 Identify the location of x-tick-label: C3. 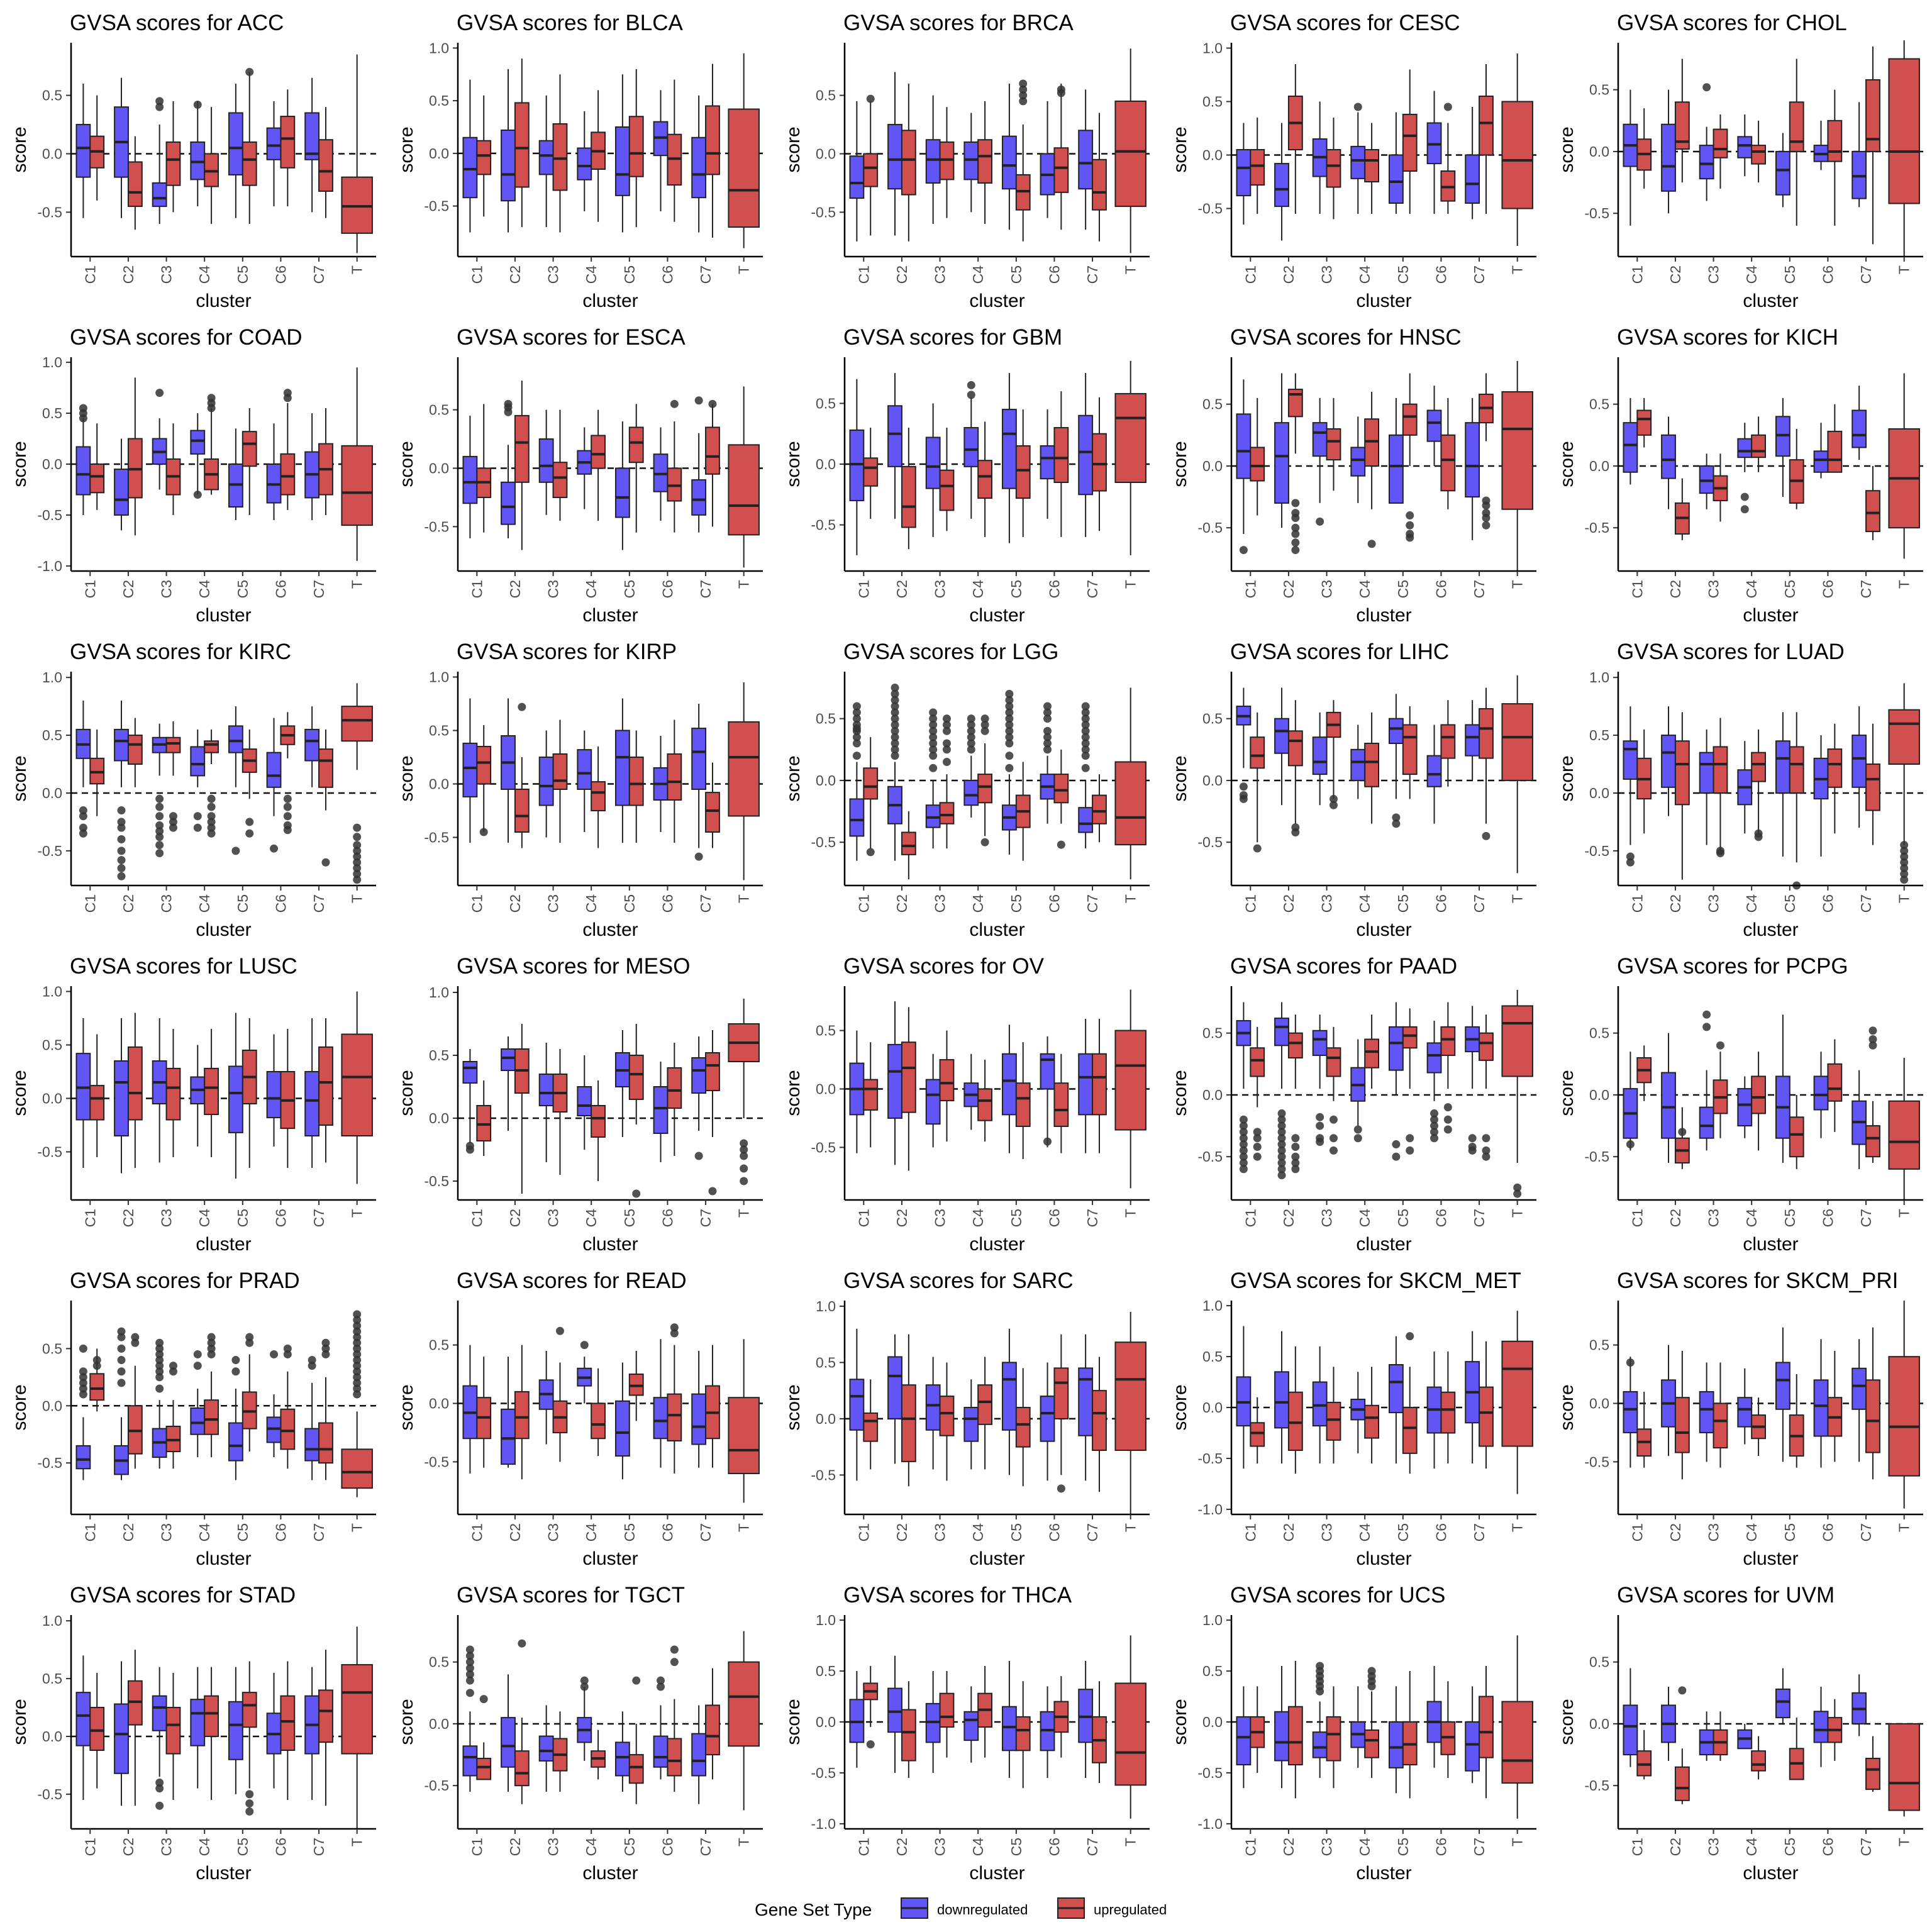
(1327, 1532).